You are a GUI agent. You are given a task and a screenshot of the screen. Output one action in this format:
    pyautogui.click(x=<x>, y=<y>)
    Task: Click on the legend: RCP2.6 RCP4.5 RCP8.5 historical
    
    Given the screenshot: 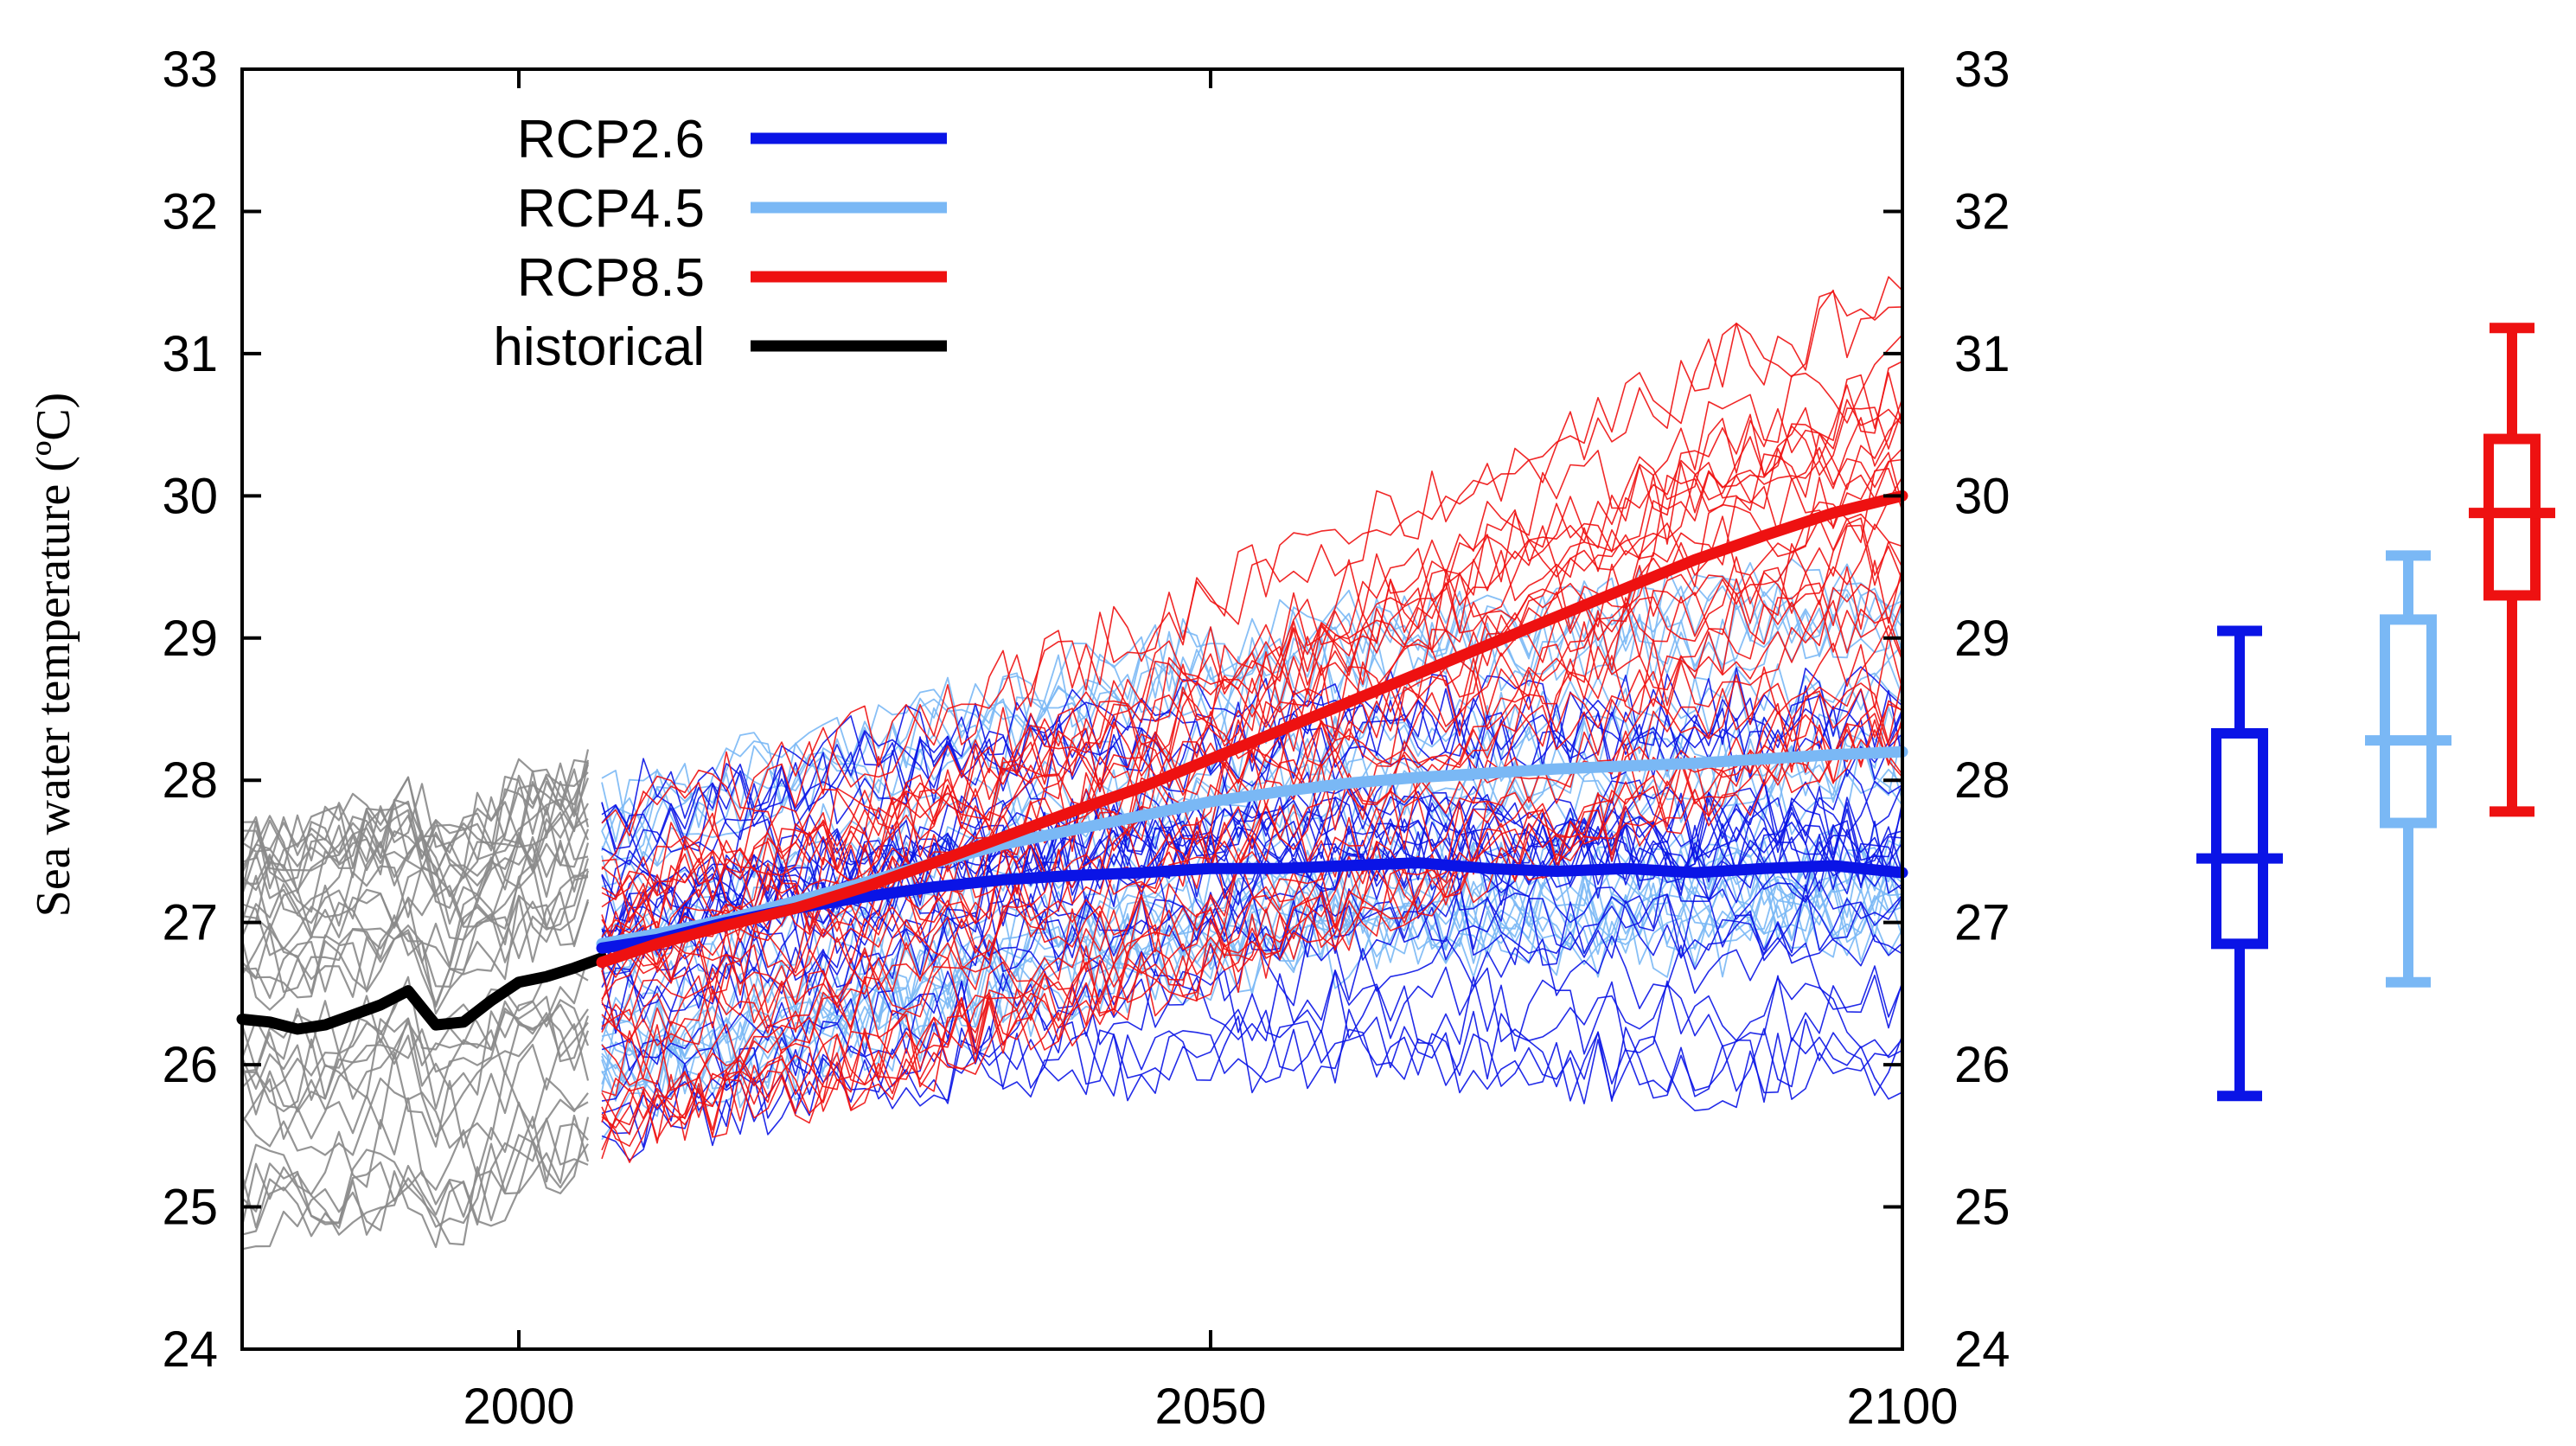 What is the action you would take?
    pyautogui.click(x=720, y=243)
    